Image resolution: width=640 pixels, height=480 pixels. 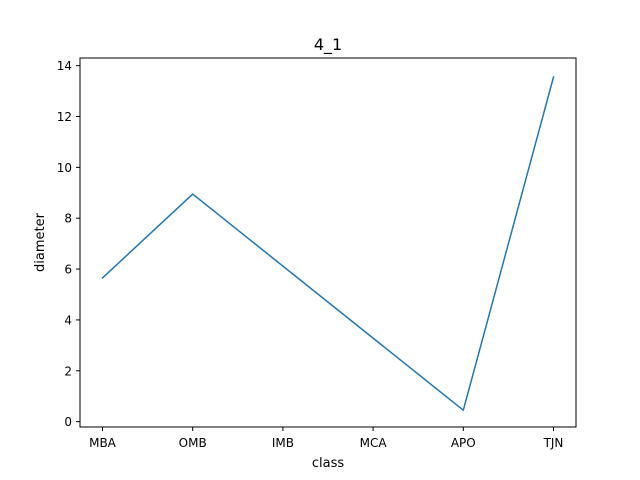 What do you see at coordinates (103, 443) in the screenshot?
I see `x-tick-label: MBA` at bounding box center [103, 443].